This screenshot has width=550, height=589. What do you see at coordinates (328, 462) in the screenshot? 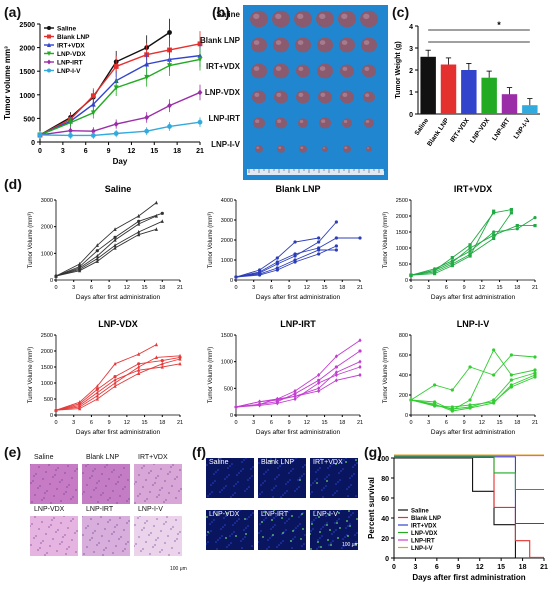
I see `fluorescence-label: IRT+VDX` at bounding box center [328, 462].